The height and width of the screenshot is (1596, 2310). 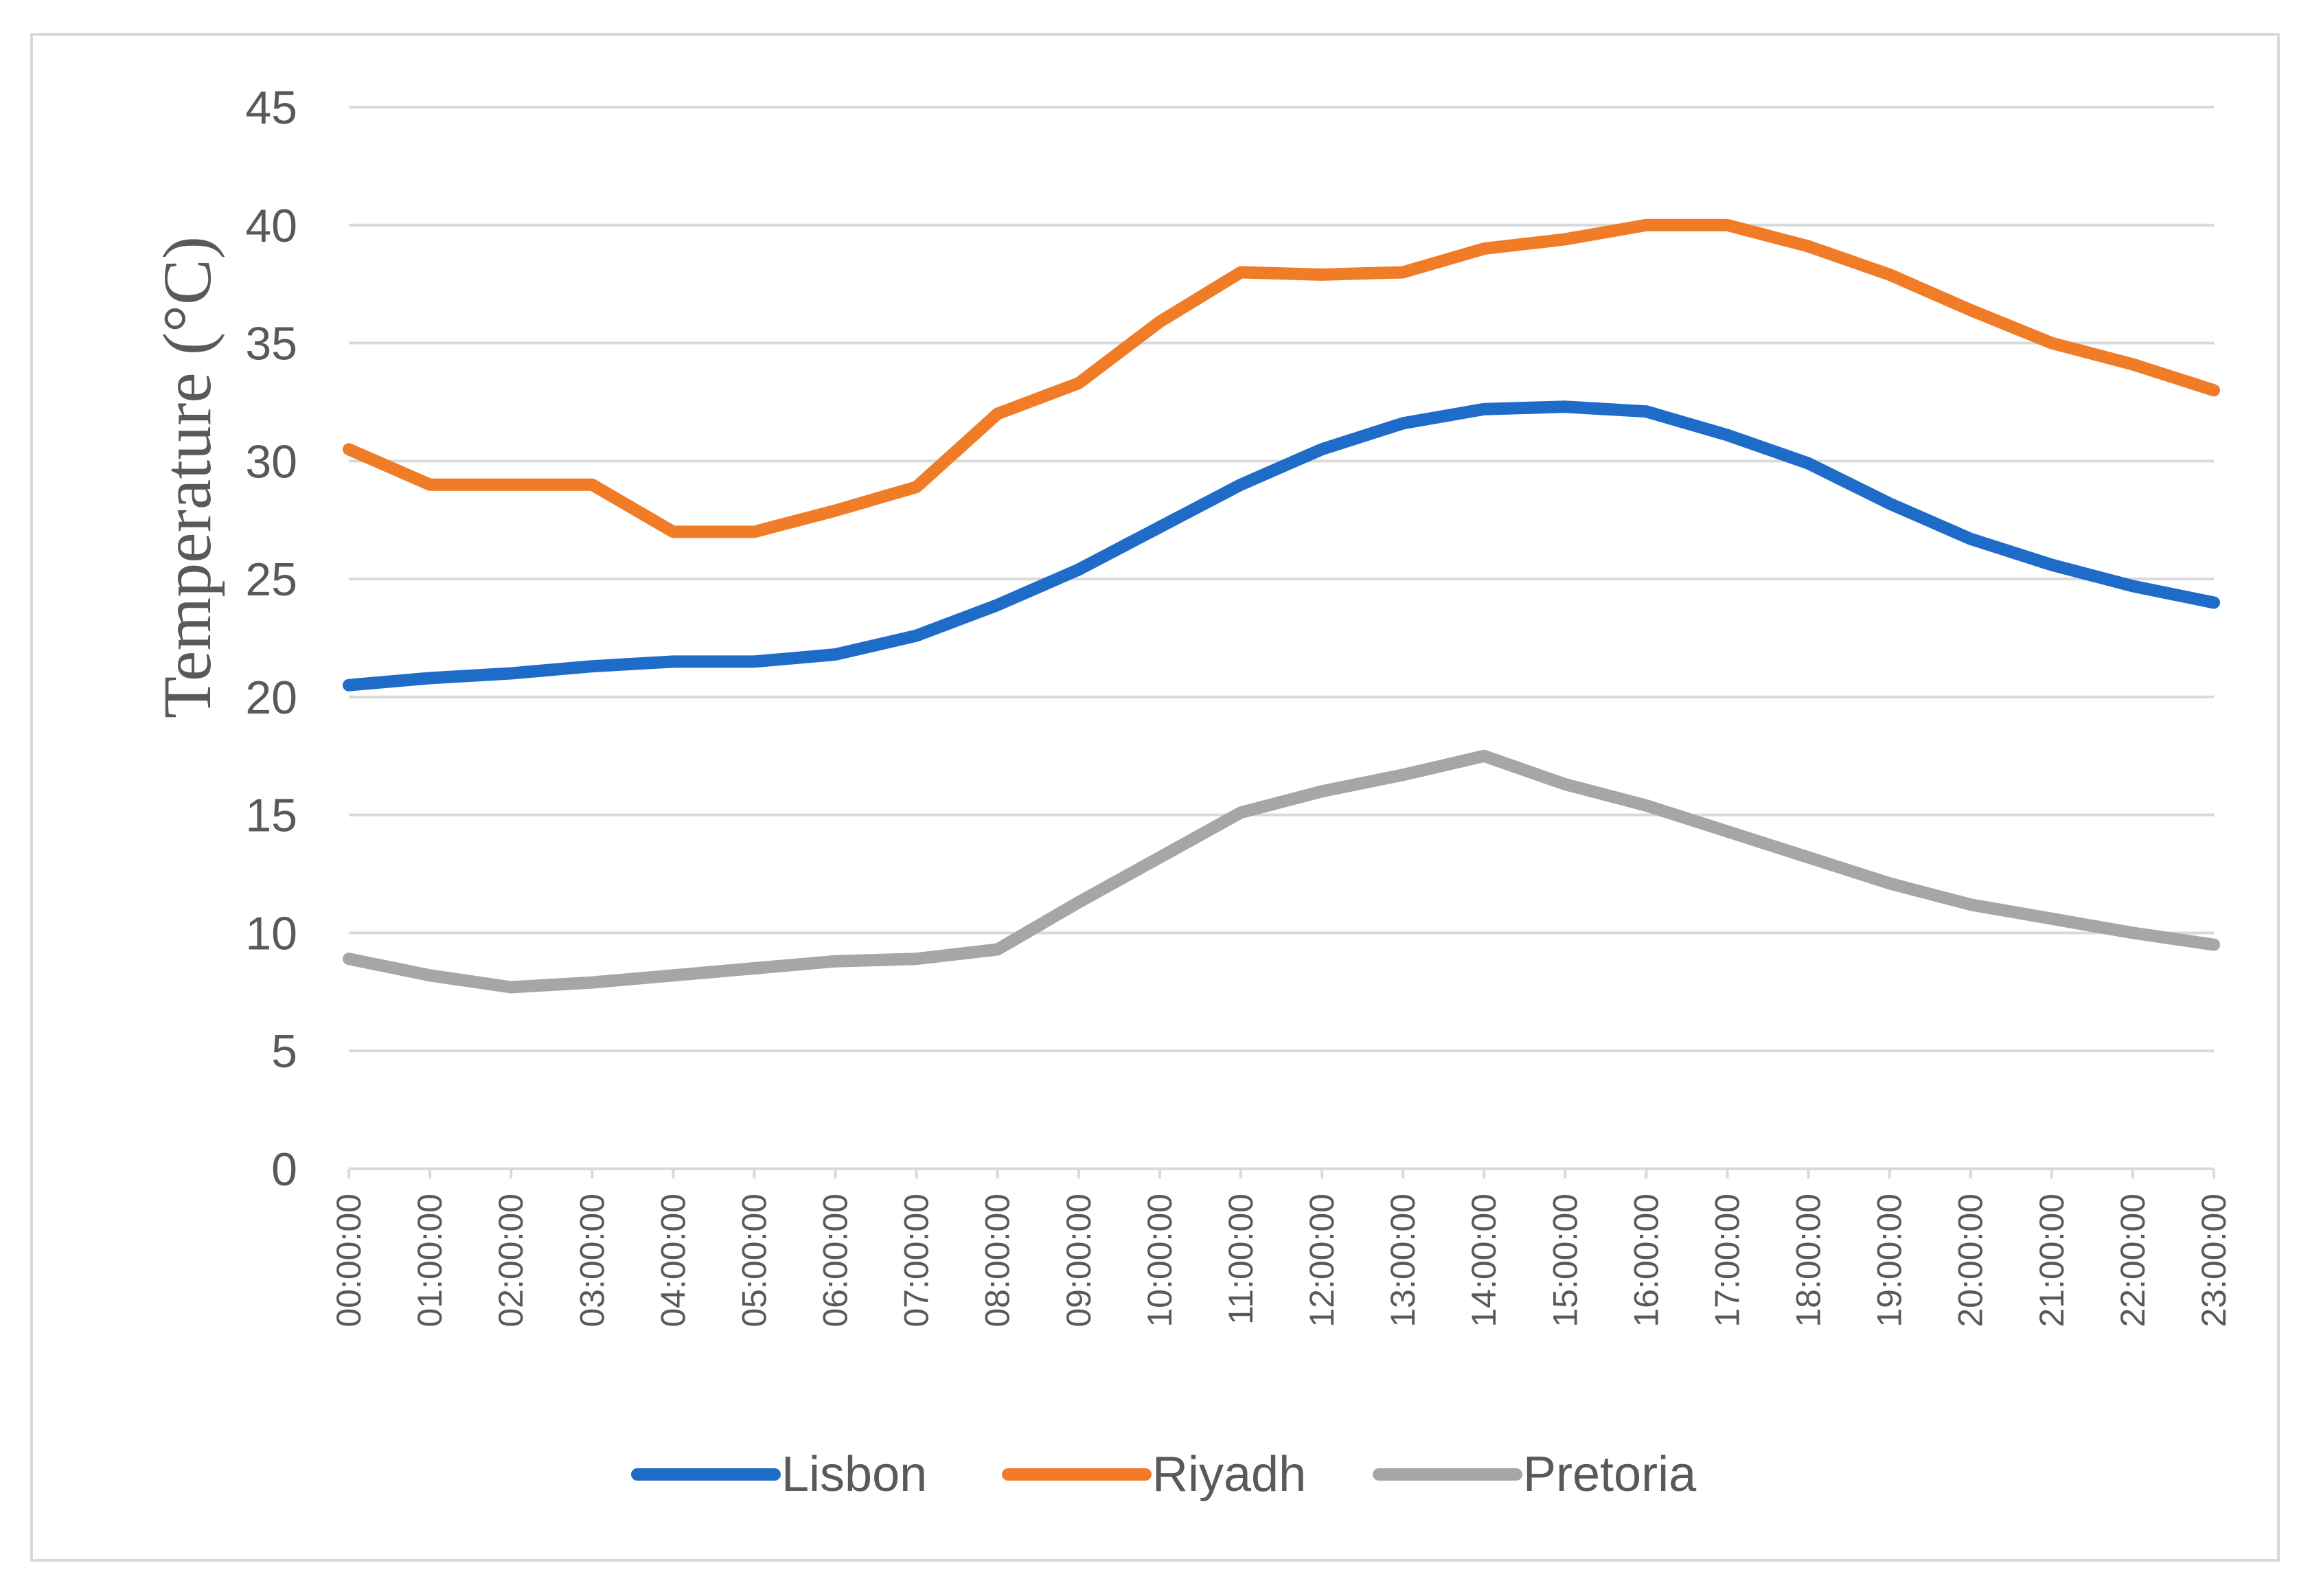 What do you see at coordinates (271, 108) in the screenshot?
I see `y-tick-label: 45` at bounding box center [271, 108].